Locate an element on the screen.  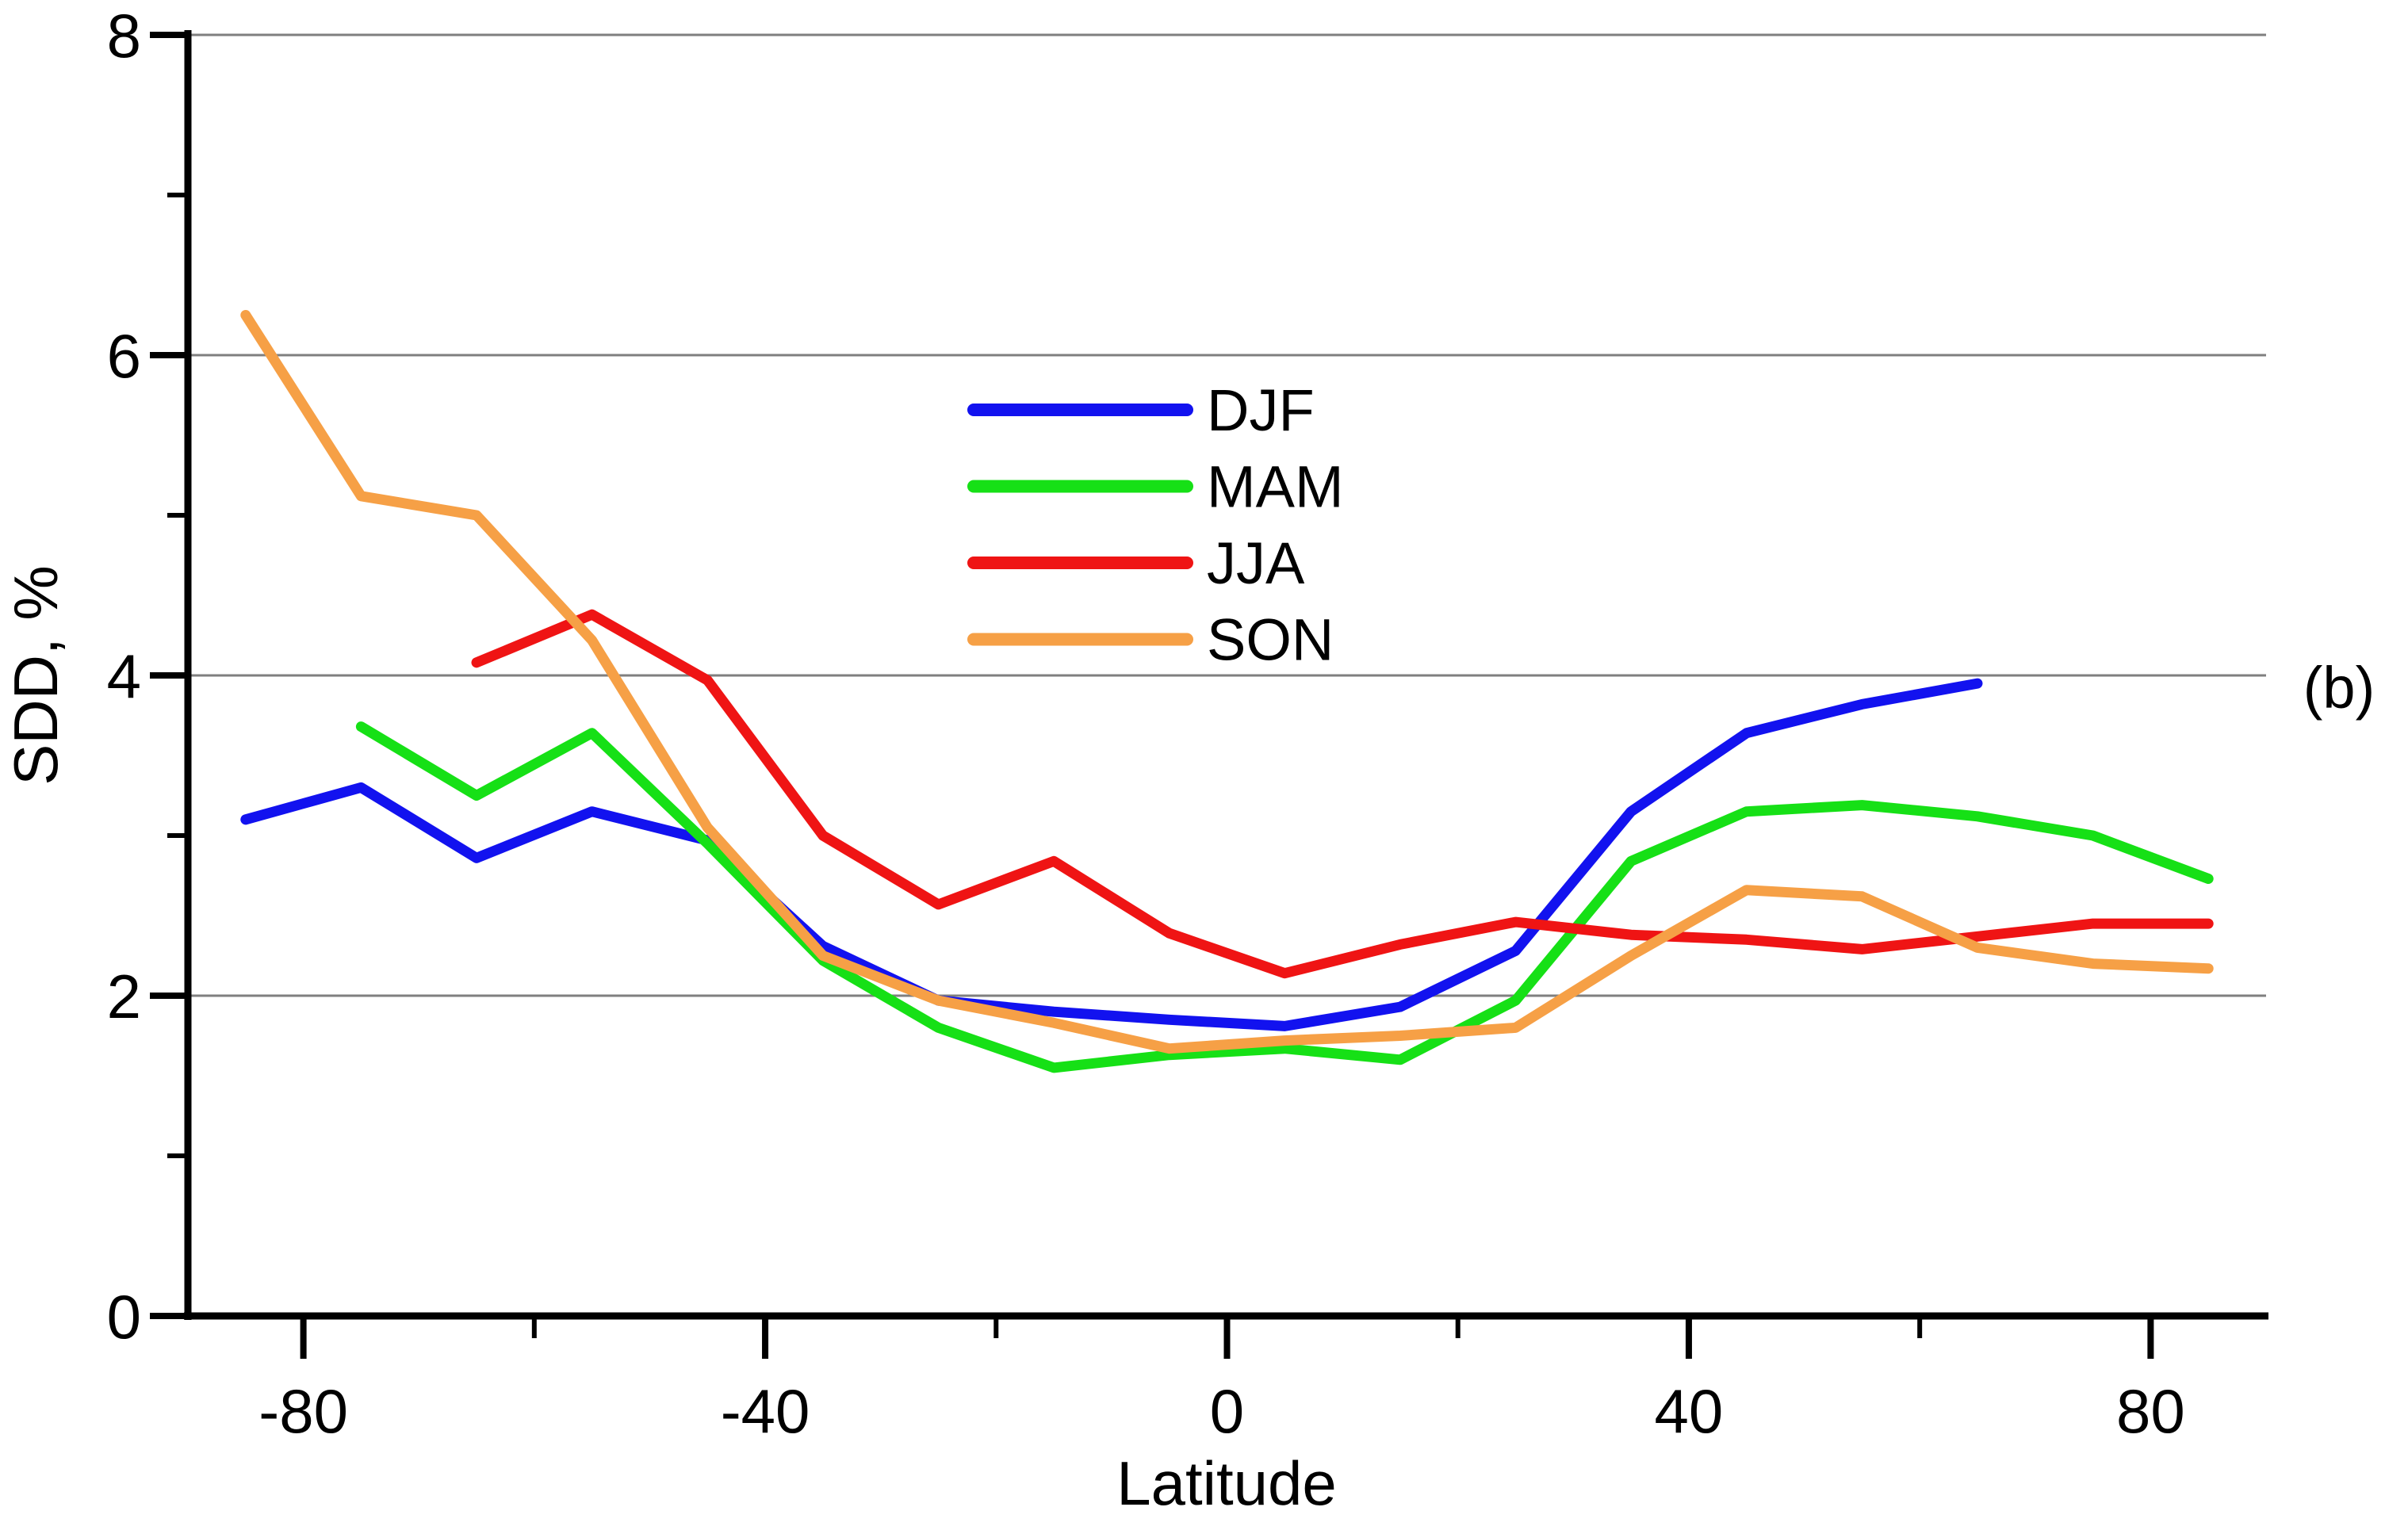
x-tick-label--80: -80 is located at coordinates (303, 1411).